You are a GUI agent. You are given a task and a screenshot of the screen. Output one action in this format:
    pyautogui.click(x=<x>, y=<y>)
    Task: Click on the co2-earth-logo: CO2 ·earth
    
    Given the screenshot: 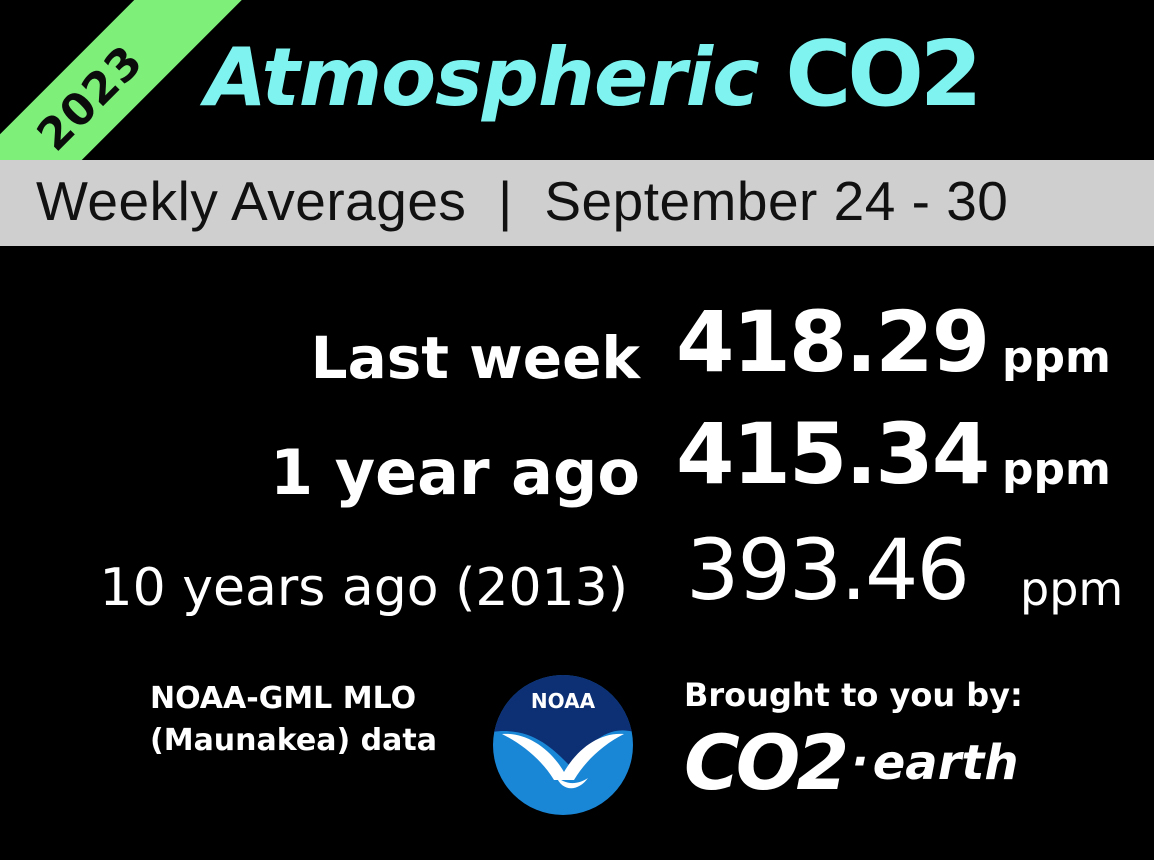 What is the action you would take?
    pyautogui.click(x=851, y=762)
    